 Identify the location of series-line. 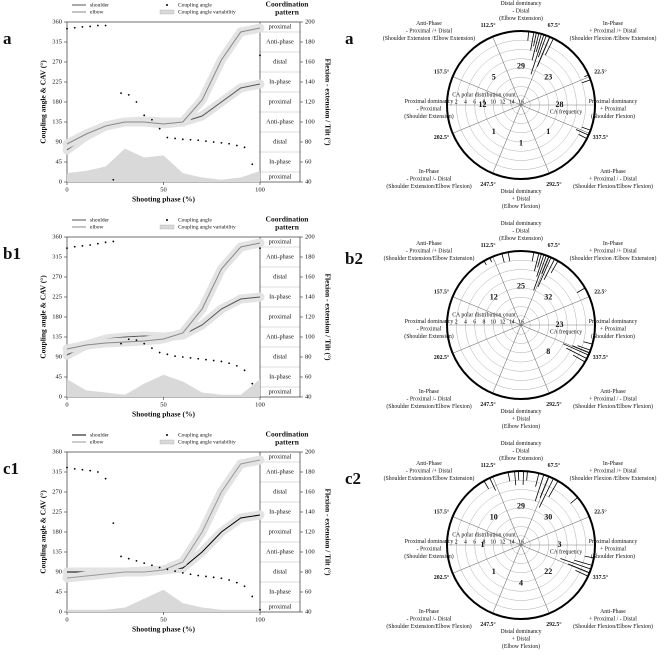
(163, 296).